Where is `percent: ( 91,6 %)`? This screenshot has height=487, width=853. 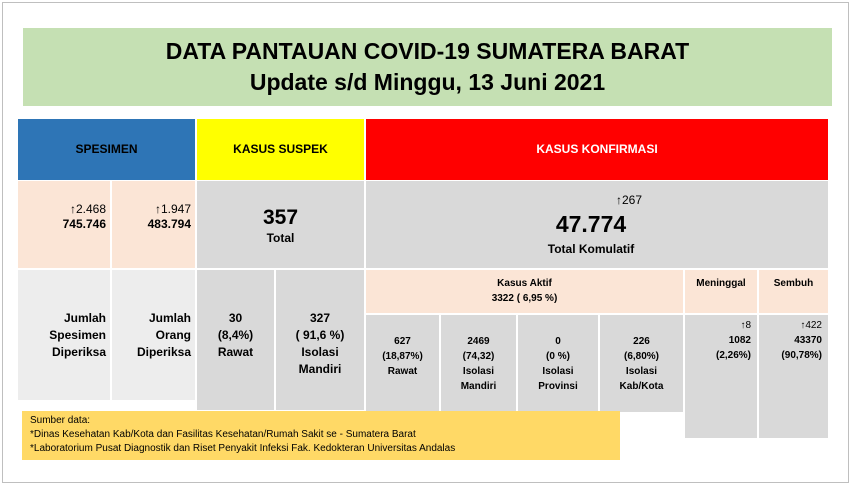 percent: ( 91,6 %) is located at coordinates (320, 335).